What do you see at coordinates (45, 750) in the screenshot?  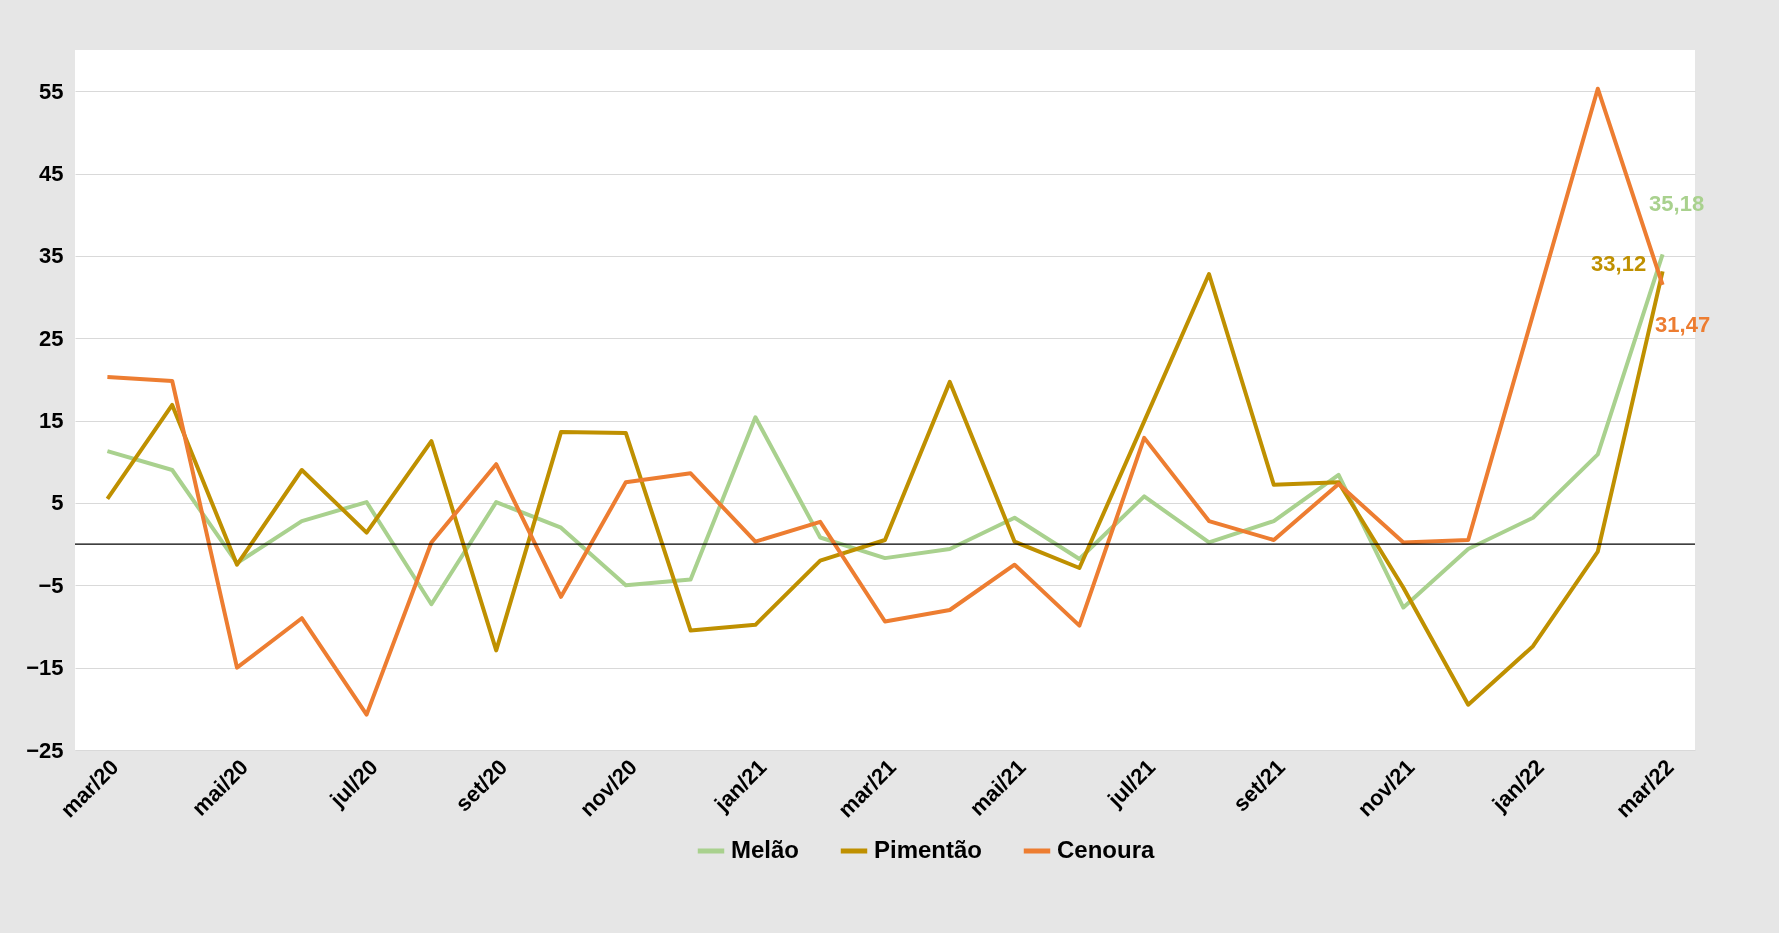 I see `y-tick-label: −25` at bounding box center [45, 750].